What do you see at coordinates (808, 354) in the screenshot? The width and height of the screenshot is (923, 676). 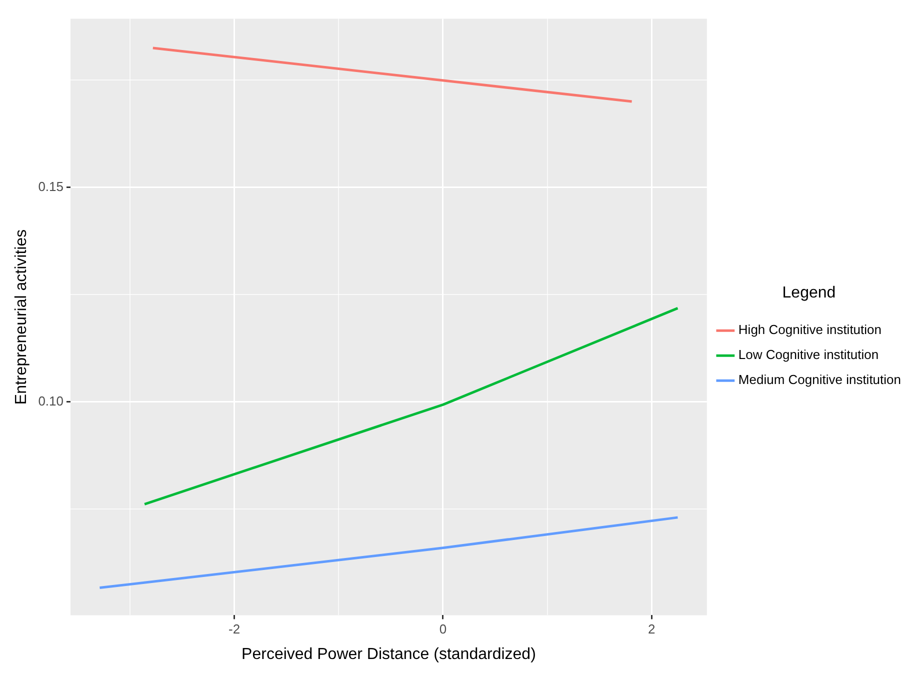 I see `legend-label: Low Cognitive institution` at bounding box center [808, 354].